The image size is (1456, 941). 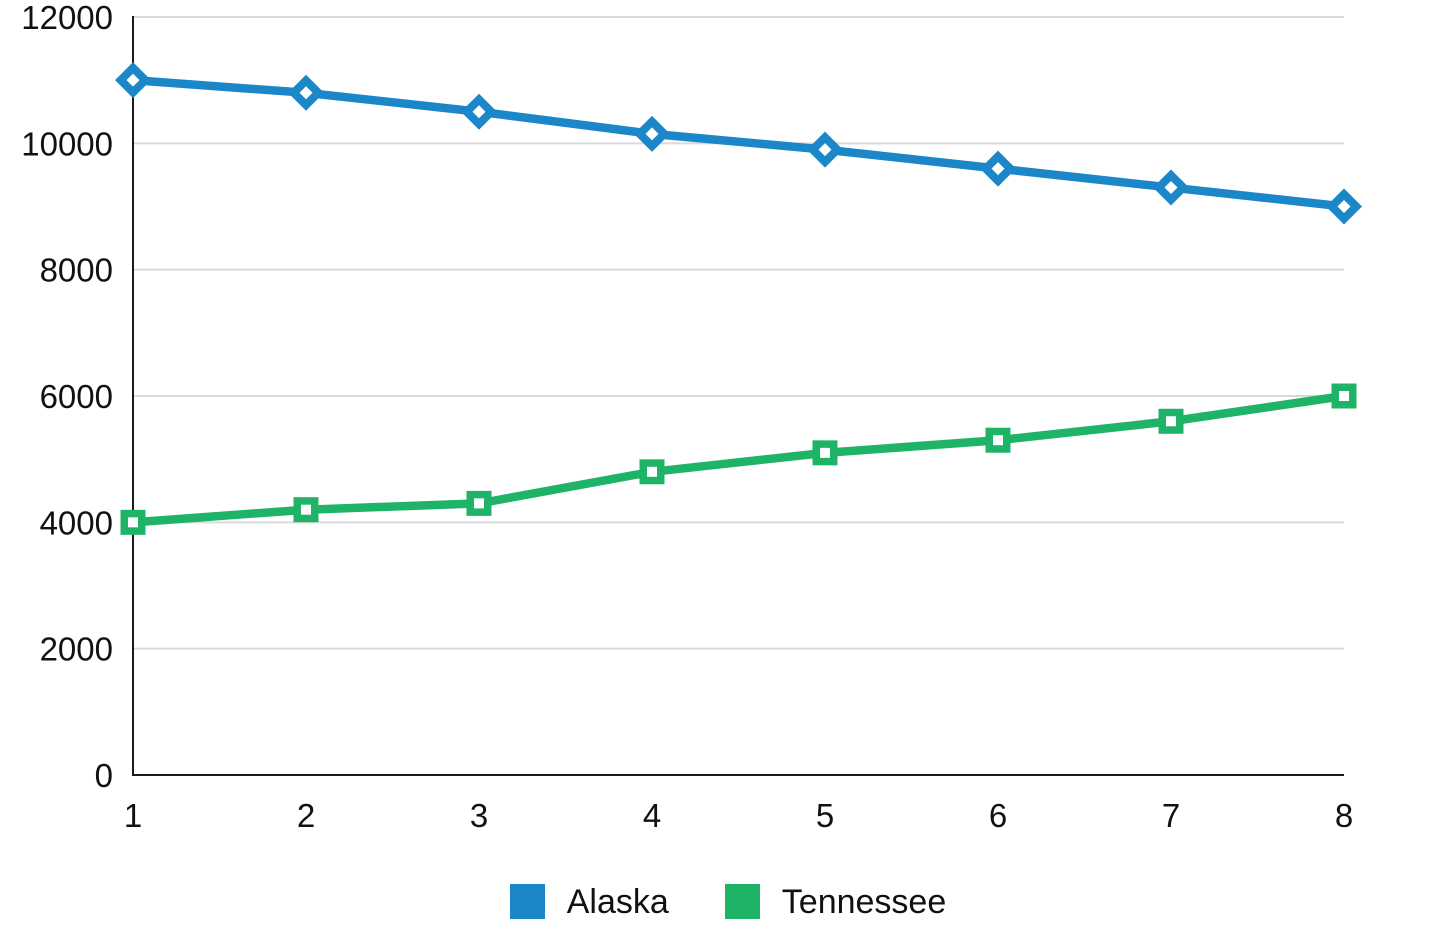 I want to click on y-tick-label: 4000, so click(x=76, y=522).